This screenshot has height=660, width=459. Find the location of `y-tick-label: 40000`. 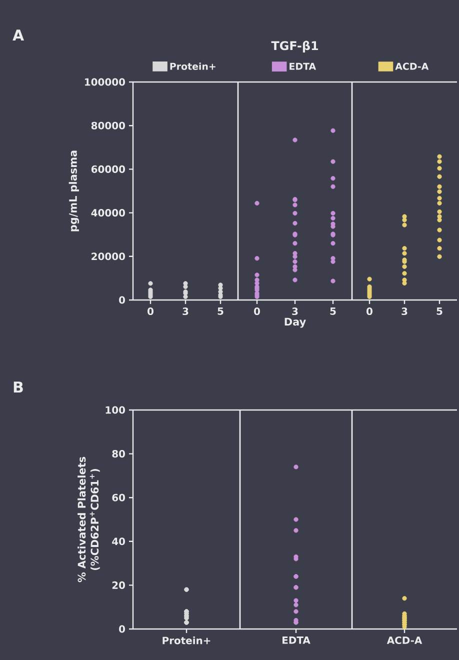

y-tick-label: 40000 is located at coordinates (108, 213).